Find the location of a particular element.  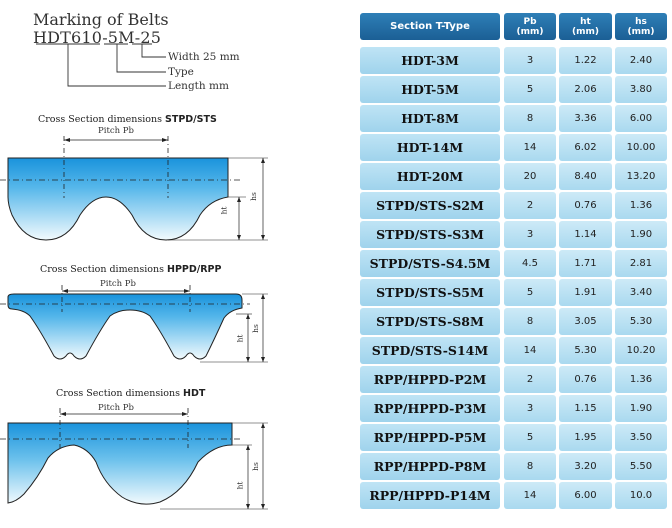

cell-ht: 1.22 is located at coordinates (585, 60).